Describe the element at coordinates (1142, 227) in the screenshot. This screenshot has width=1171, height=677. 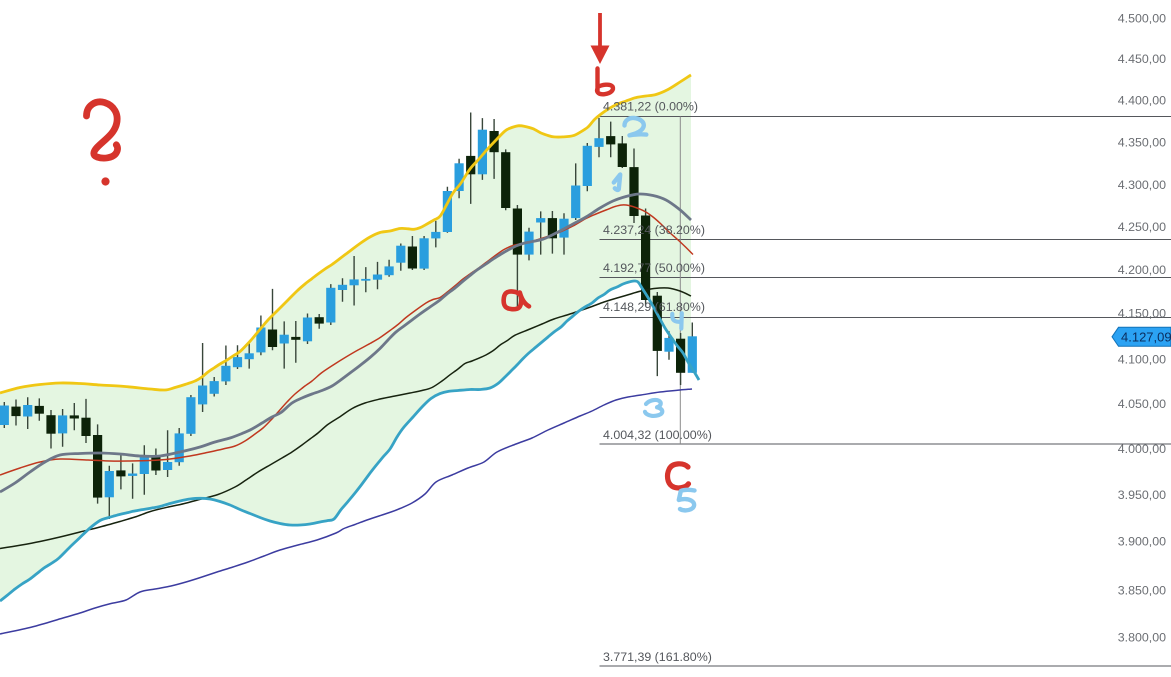
I see `svg-text: 4.250,00` at that location.